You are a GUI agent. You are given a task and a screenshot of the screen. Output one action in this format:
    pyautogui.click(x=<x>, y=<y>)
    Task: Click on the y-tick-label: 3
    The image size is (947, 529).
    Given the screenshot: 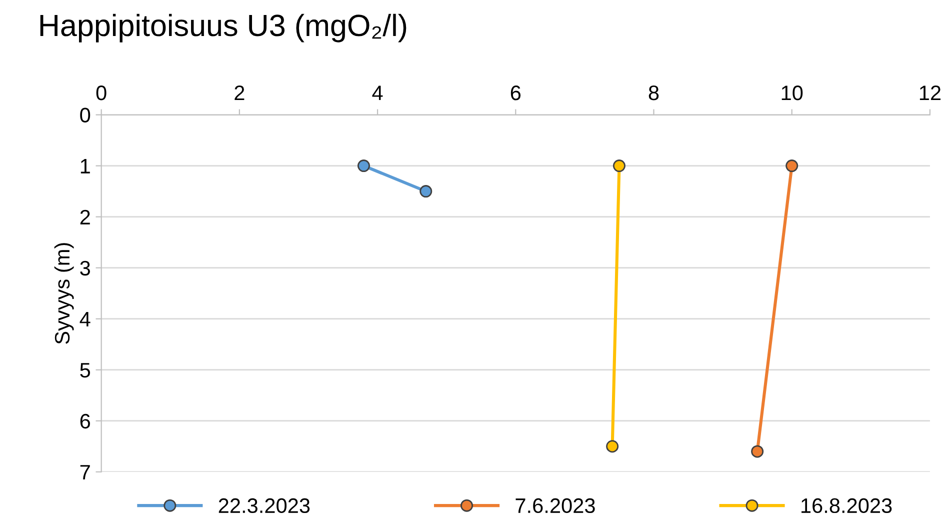 What is the action you would take?
    pyautogui.click(x=85, y=268)
    